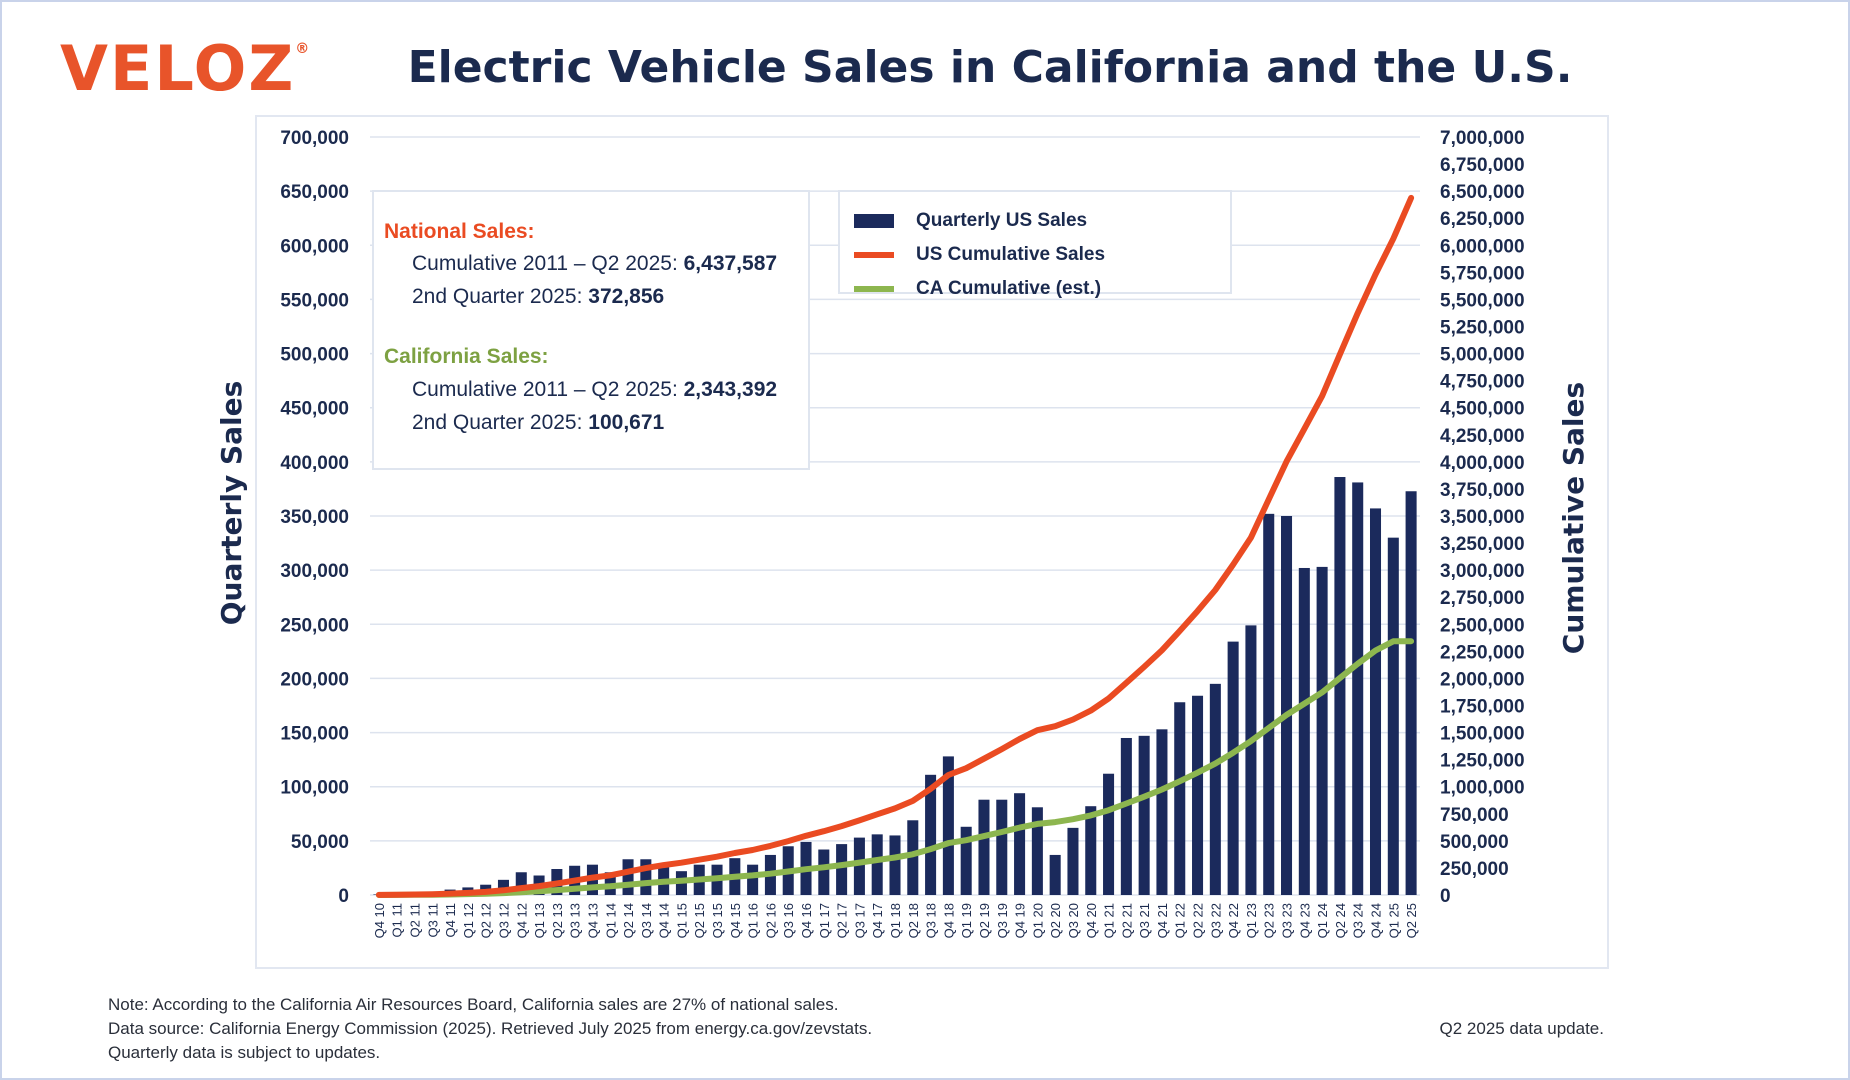  I want to click on y2-tick-label: 1,250,000, so click(1482, 761).